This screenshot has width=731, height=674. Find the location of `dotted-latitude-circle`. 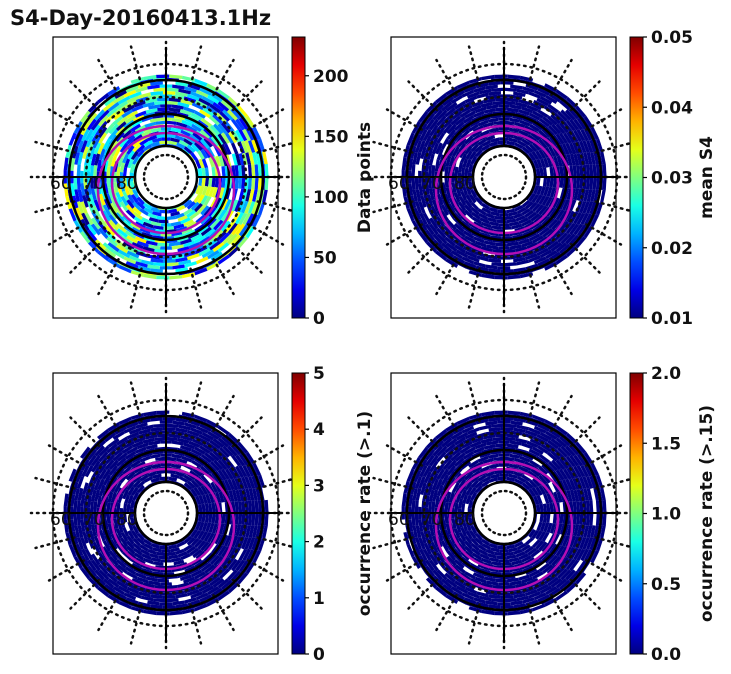

dotted-latitude-circle is located at coordinates (504, 177).